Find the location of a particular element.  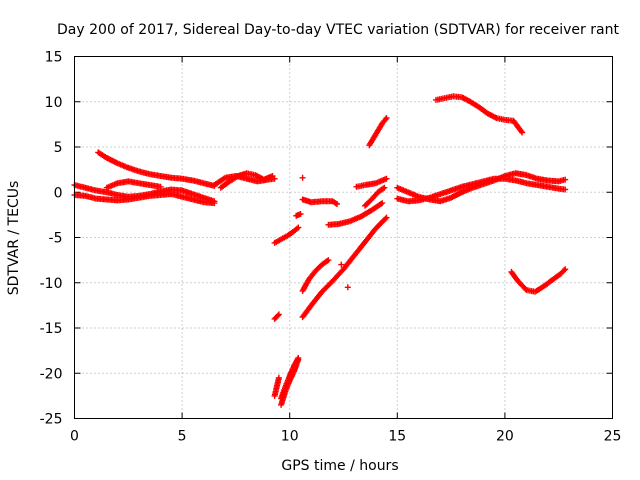

x-tick-label: 15 is located at coordinates (397, 437).